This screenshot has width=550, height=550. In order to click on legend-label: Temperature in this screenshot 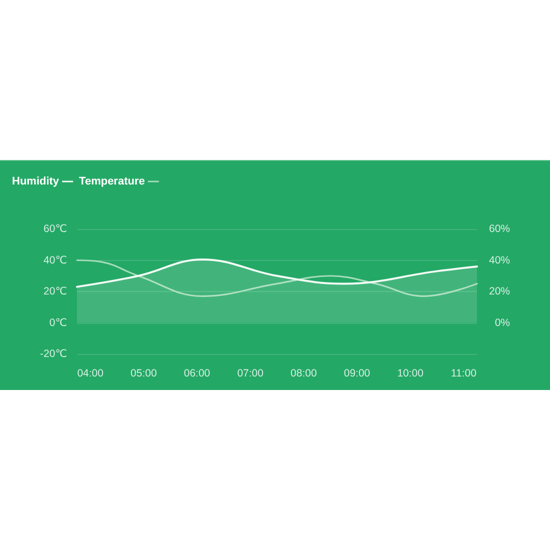, I will do `click(112, 182)`.